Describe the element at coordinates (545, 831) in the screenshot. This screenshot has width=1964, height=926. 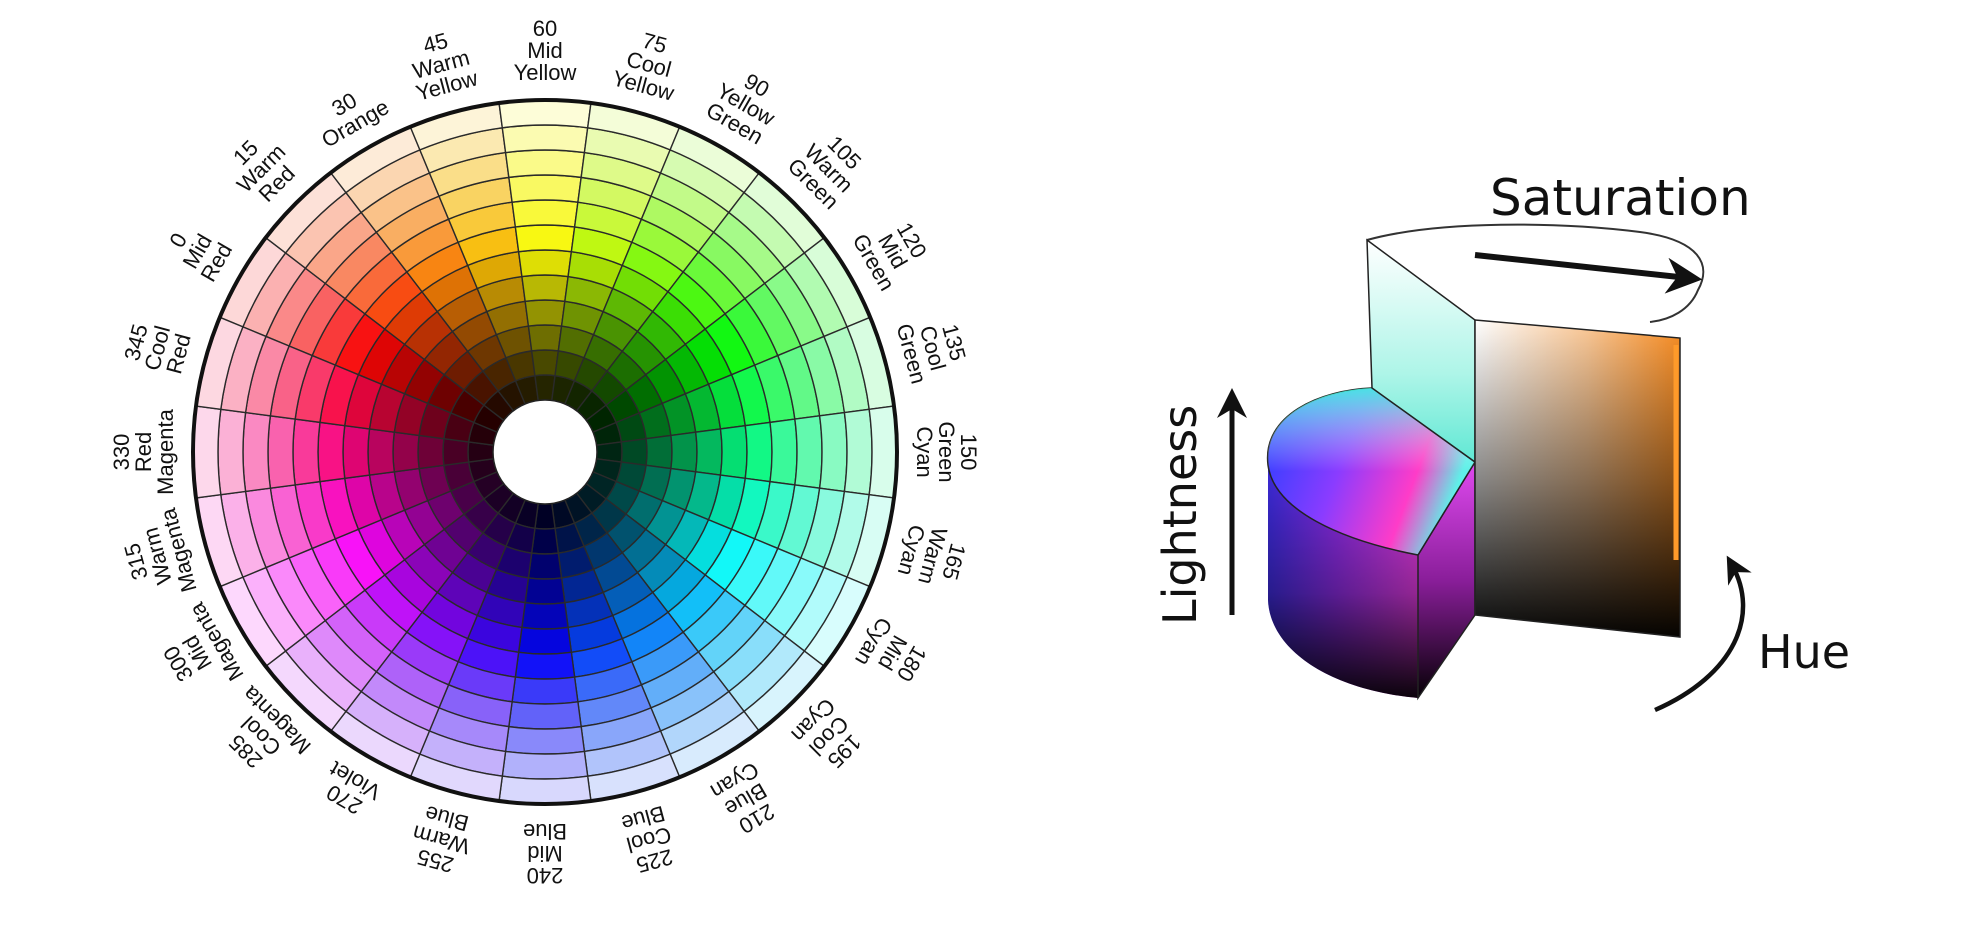
I see `hue-label-line: Blue` at that location.